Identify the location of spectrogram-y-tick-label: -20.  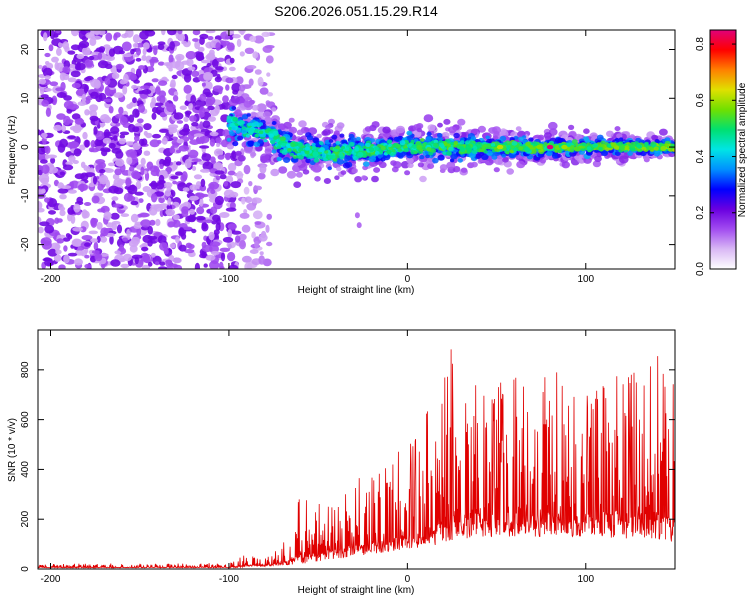
(25, 244).